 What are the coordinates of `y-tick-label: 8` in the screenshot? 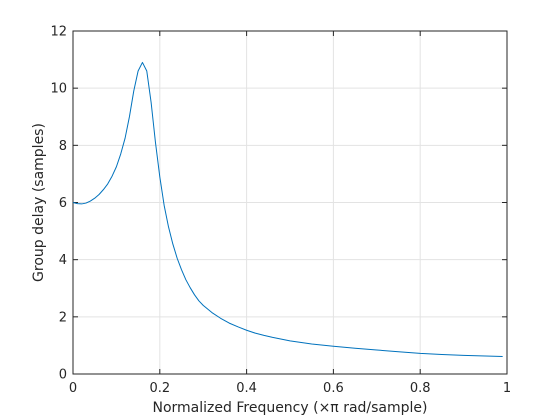 It's located at (63, 146).